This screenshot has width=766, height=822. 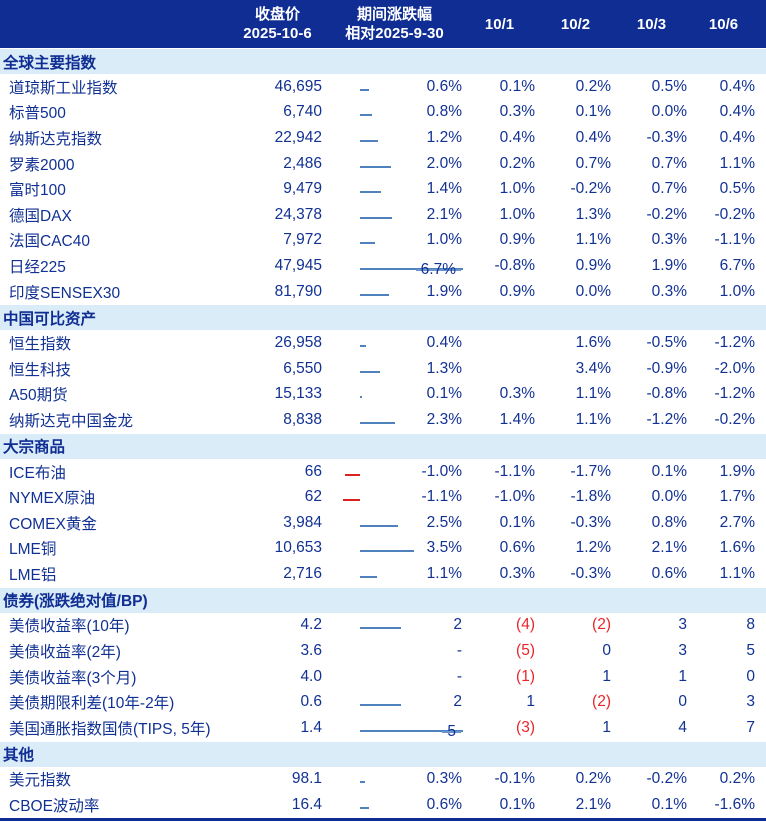 What do you see at coordinates (311, 625) in the screenshot?
I see `close-price-value: 4.2` at bounding box center [311, 625].